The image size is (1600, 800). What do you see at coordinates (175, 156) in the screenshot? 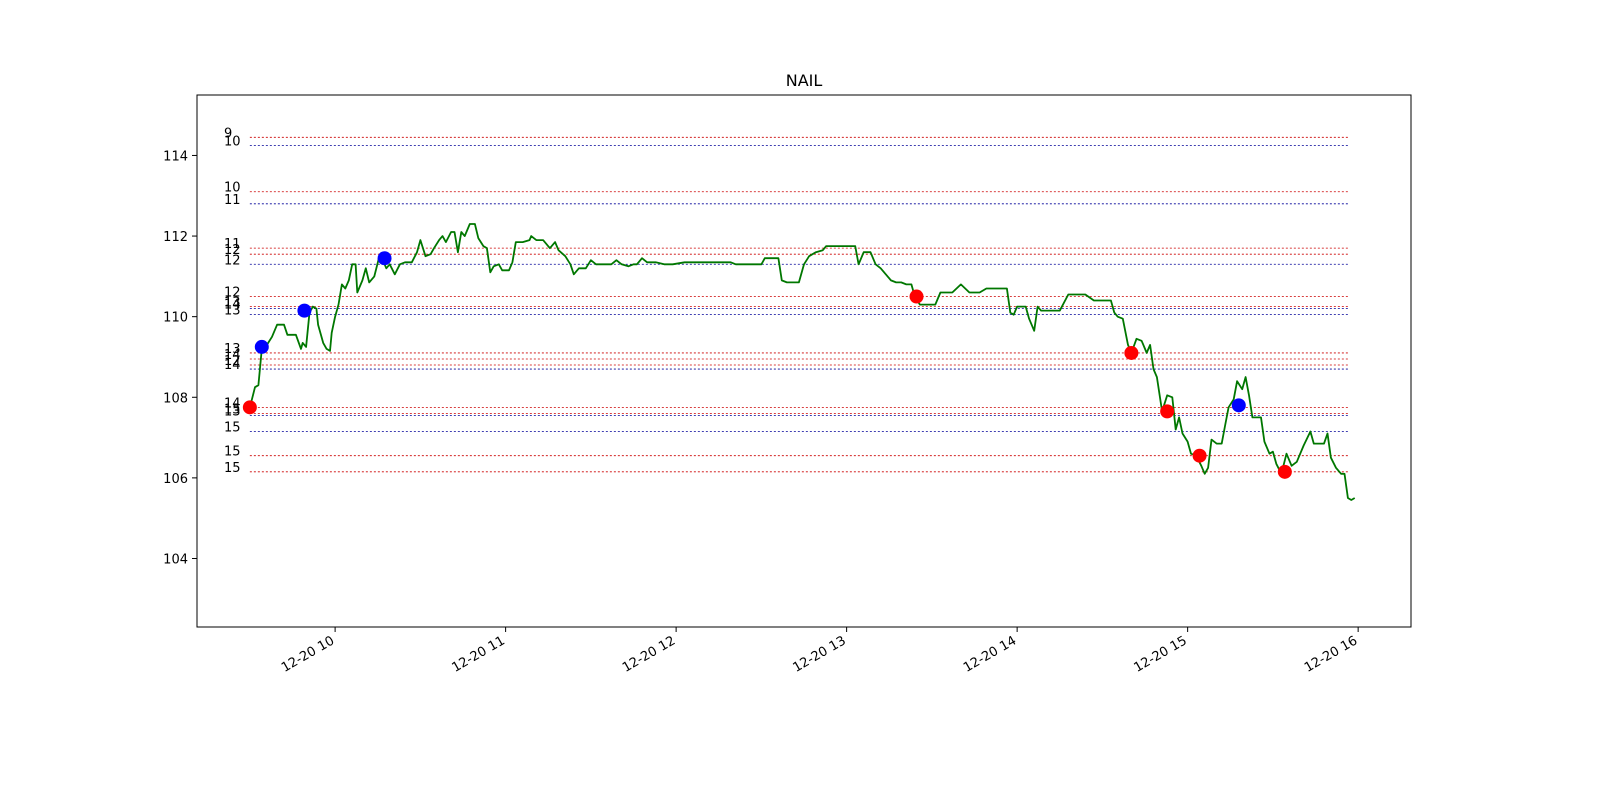
I see `y-tick-label: 114` at bounding box center [175, 156].